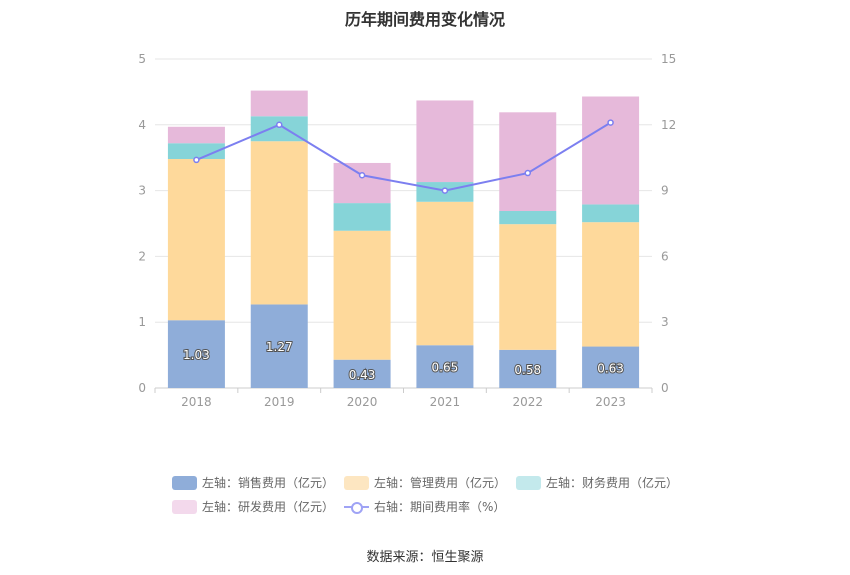 The image size is (850, 575). I want to click on right-axis-tick-label: 12, so click(668, 125).